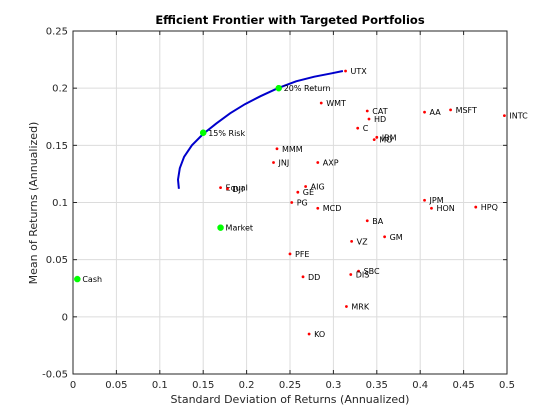  I want to click on asset-label: JPM, so click(436, 200).